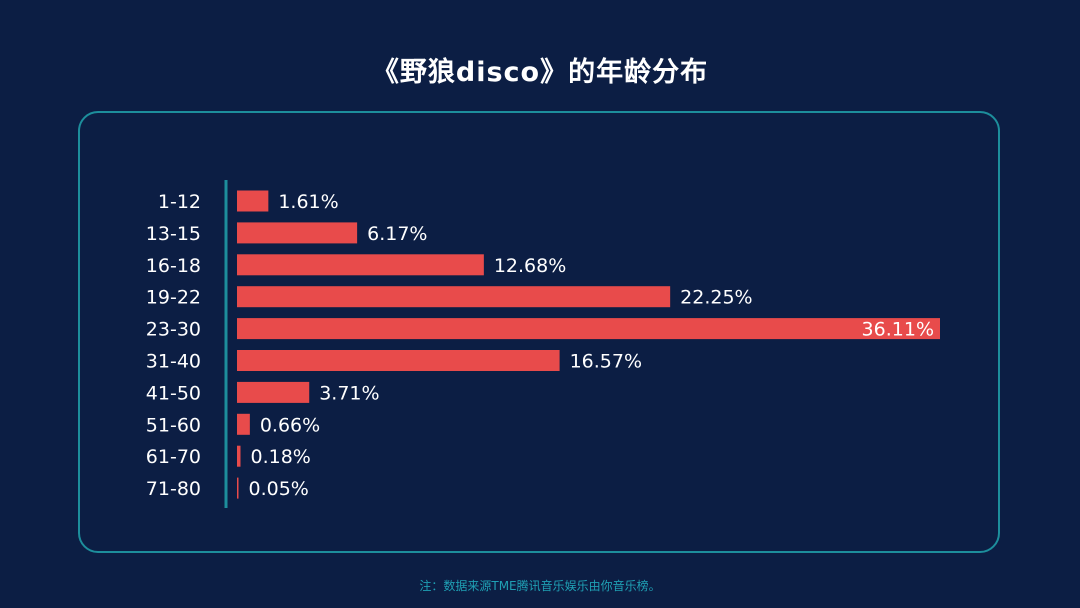  I want to click on category-label-31-40: 31-40, so click(173, 362).